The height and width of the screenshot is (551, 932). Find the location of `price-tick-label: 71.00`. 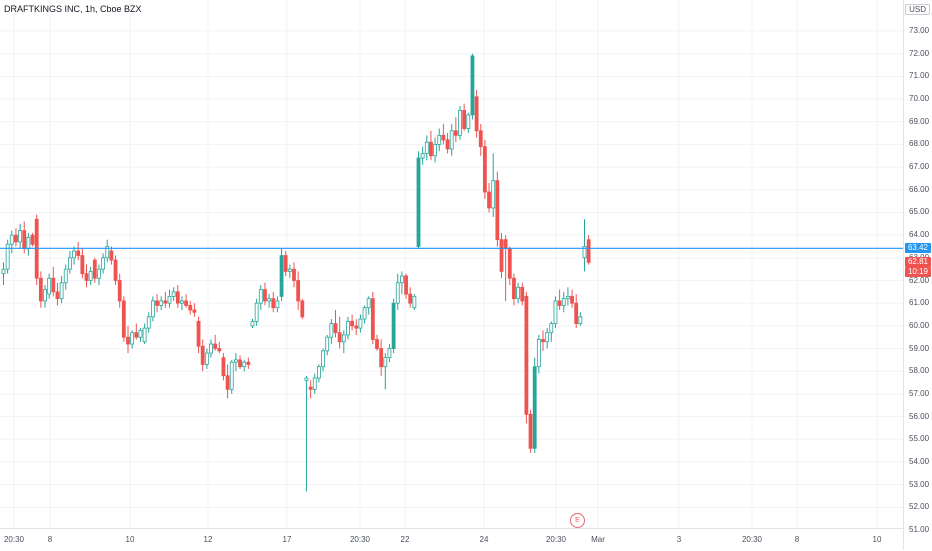

price-tick-label: 71.00 is located at coordinates (919, 76).